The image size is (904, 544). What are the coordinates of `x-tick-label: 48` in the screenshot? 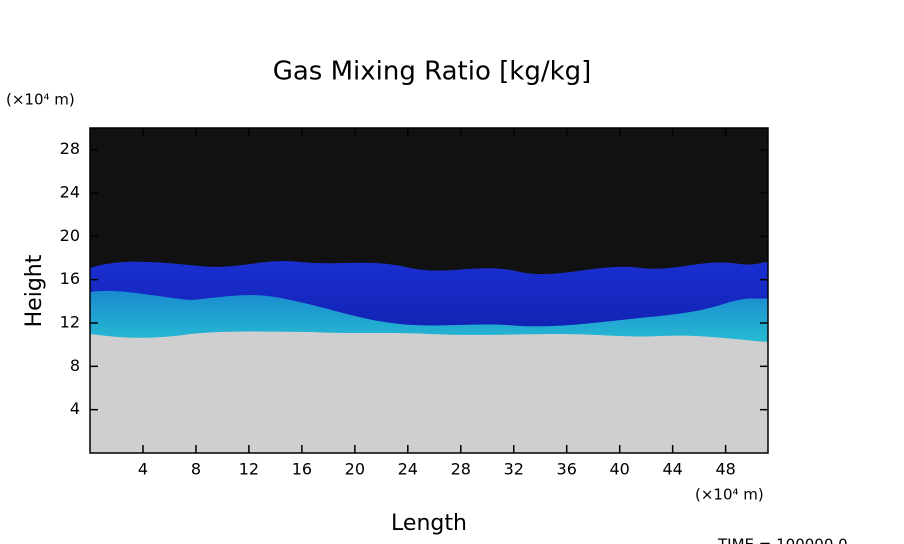 It's located at (725, 469).